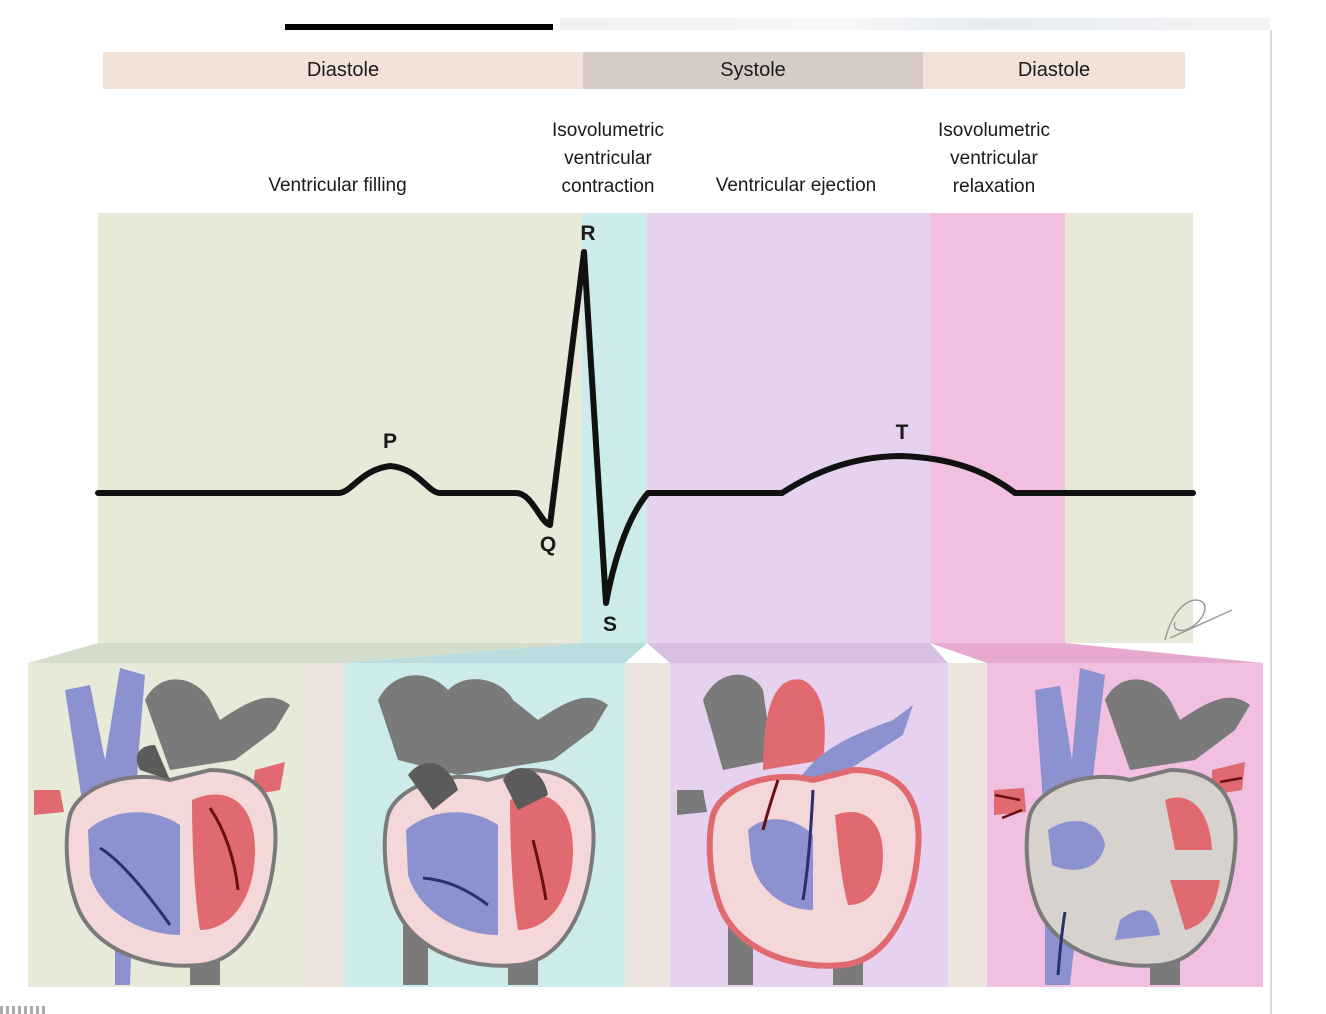 This screenshot has height=1014, width=1326. Describe the element at coordinates (548, 544) in the screenshot. I see `wave-label-q: Q` at that location.